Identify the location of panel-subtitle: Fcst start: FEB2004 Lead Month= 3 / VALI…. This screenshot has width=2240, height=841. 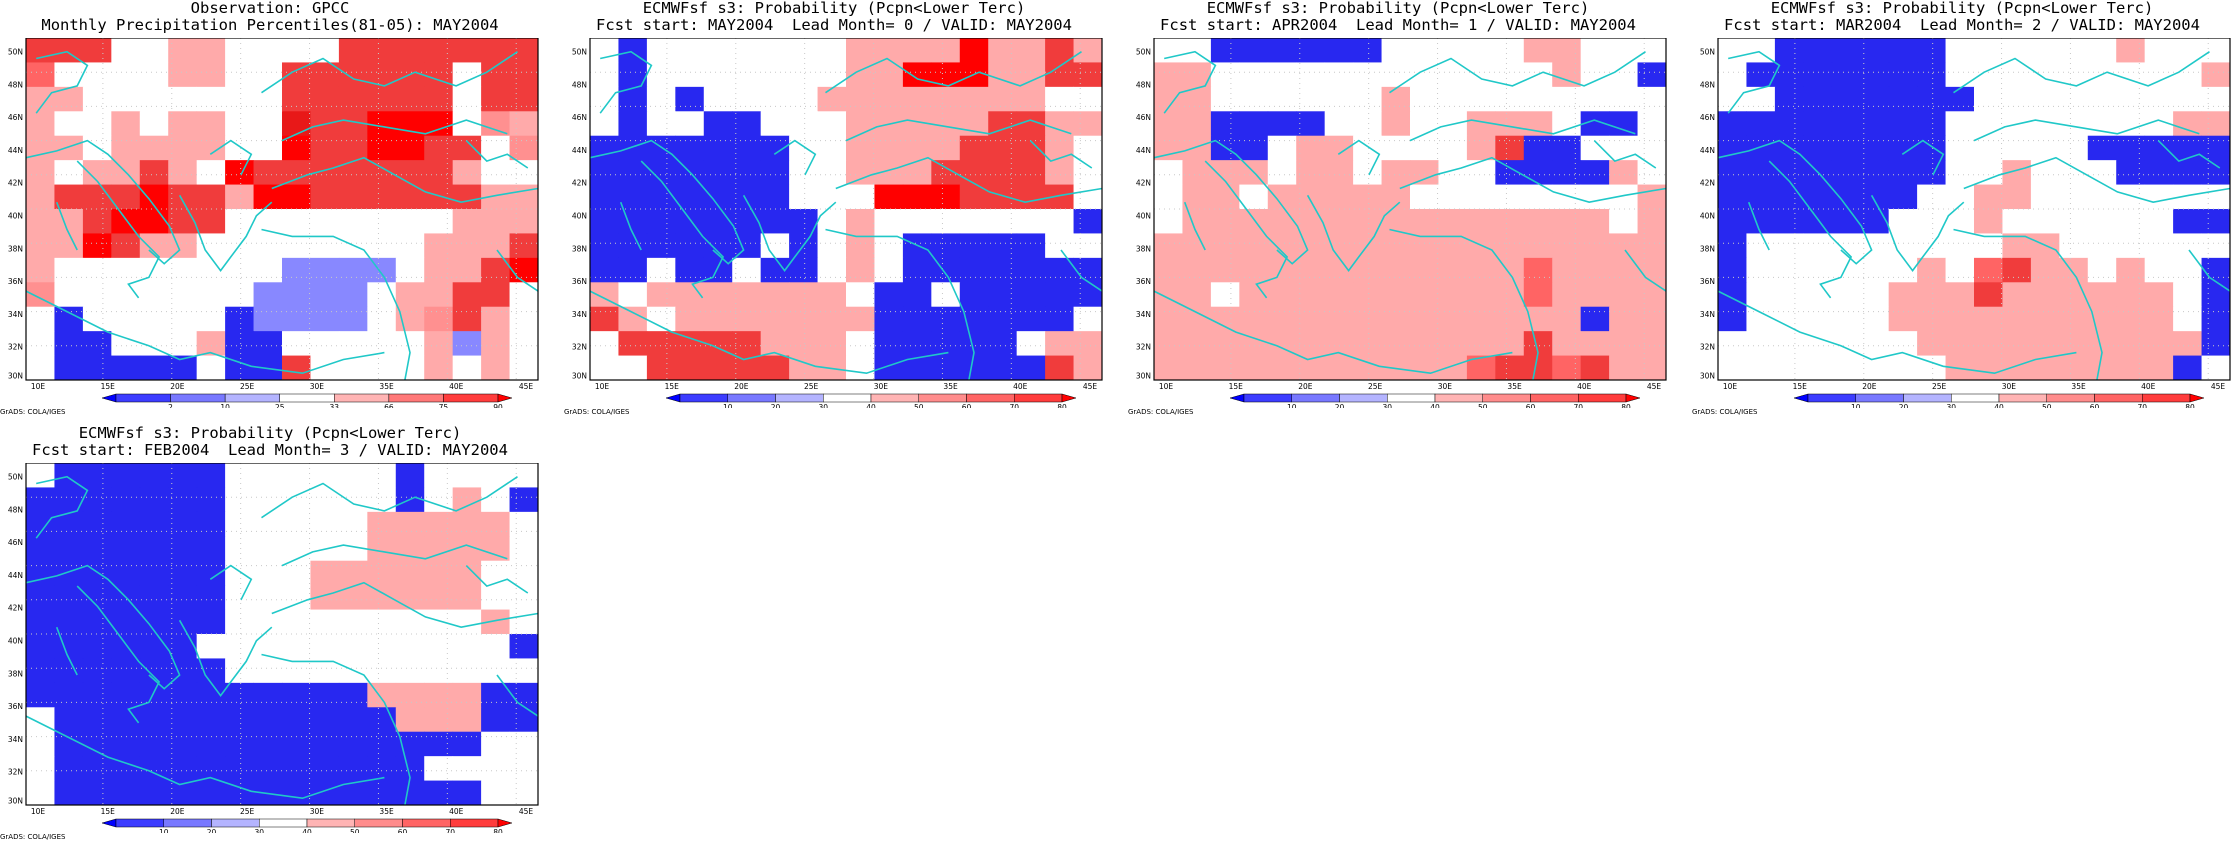
(270, 450).